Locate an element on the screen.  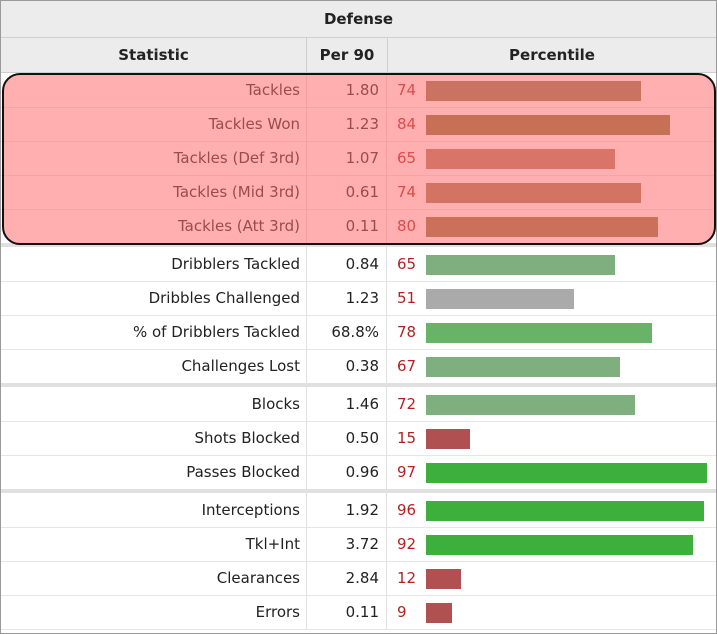
column-header-per90: Per 90 is located at coordinates (347, 55).